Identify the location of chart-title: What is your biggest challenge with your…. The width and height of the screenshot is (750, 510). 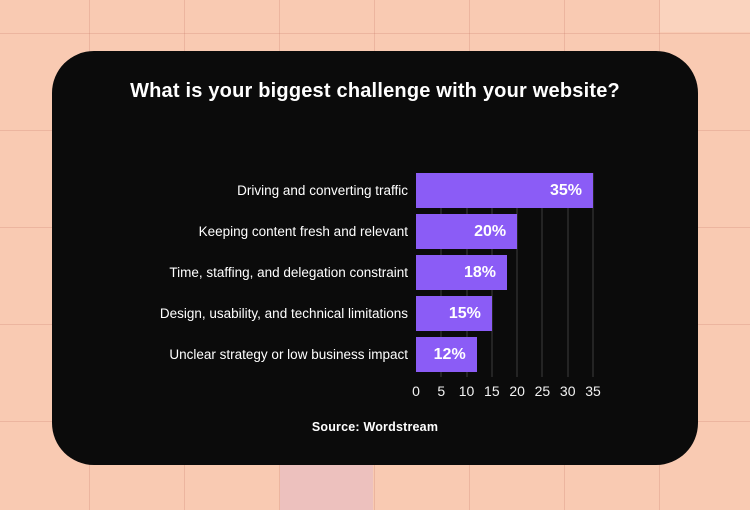
(375, 91).